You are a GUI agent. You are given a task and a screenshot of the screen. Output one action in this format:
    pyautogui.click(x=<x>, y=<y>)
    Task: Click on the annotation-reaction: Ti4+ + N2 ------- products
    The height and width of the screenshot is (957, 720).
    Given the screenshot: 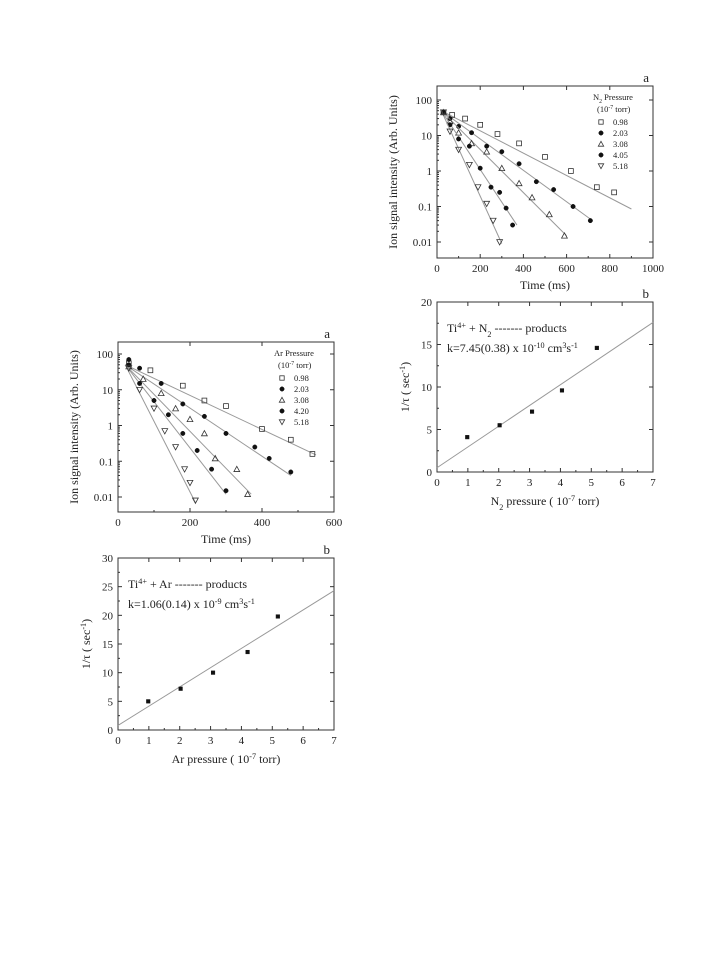 What is the action you would take?
    pyautogui.click(x=507, y=330)
    